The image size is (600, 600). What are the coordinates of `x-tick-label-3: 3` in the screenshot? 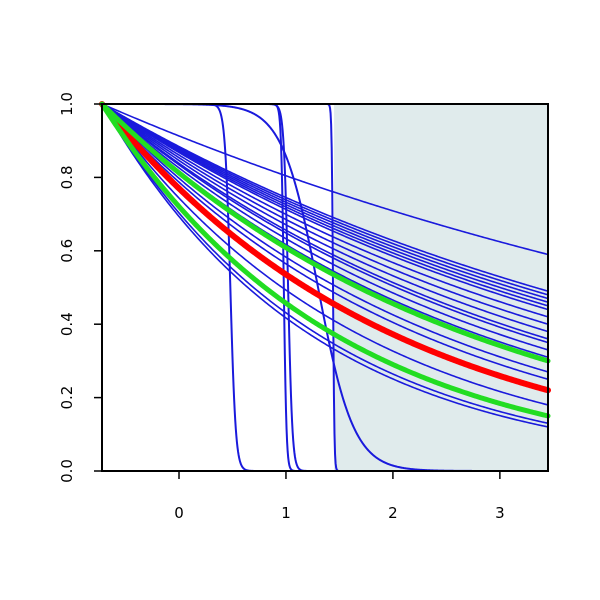 It's located at (500, 513).